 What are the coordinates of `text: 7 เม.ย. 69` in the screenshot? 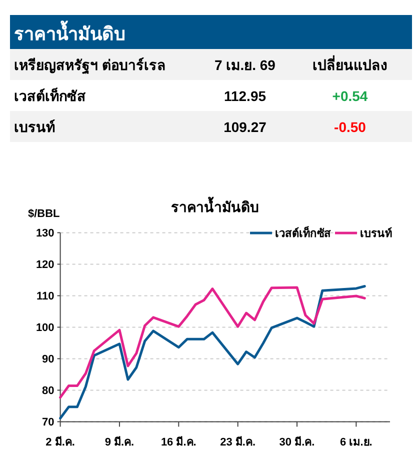 It's located at (245, 65).